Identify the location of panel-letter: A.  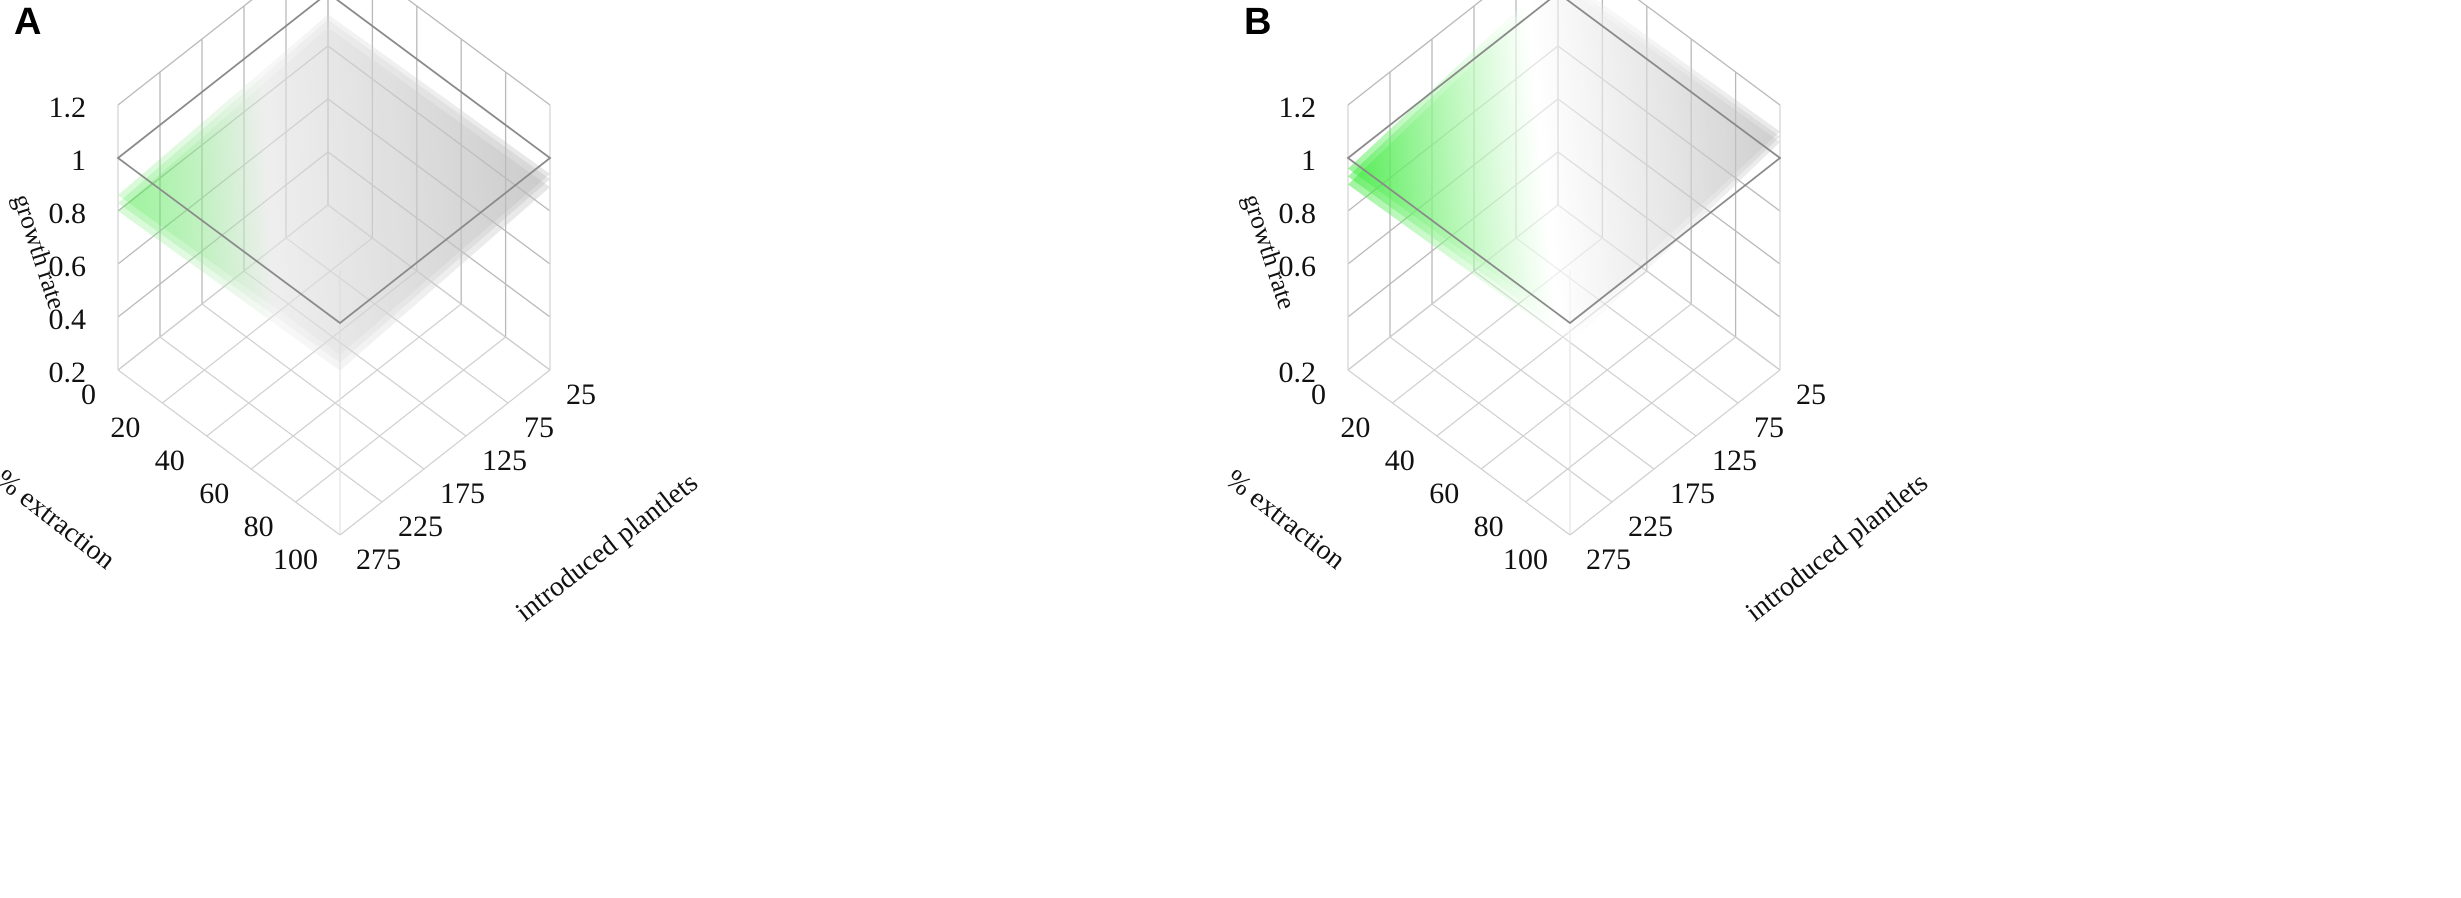
(28, 22).